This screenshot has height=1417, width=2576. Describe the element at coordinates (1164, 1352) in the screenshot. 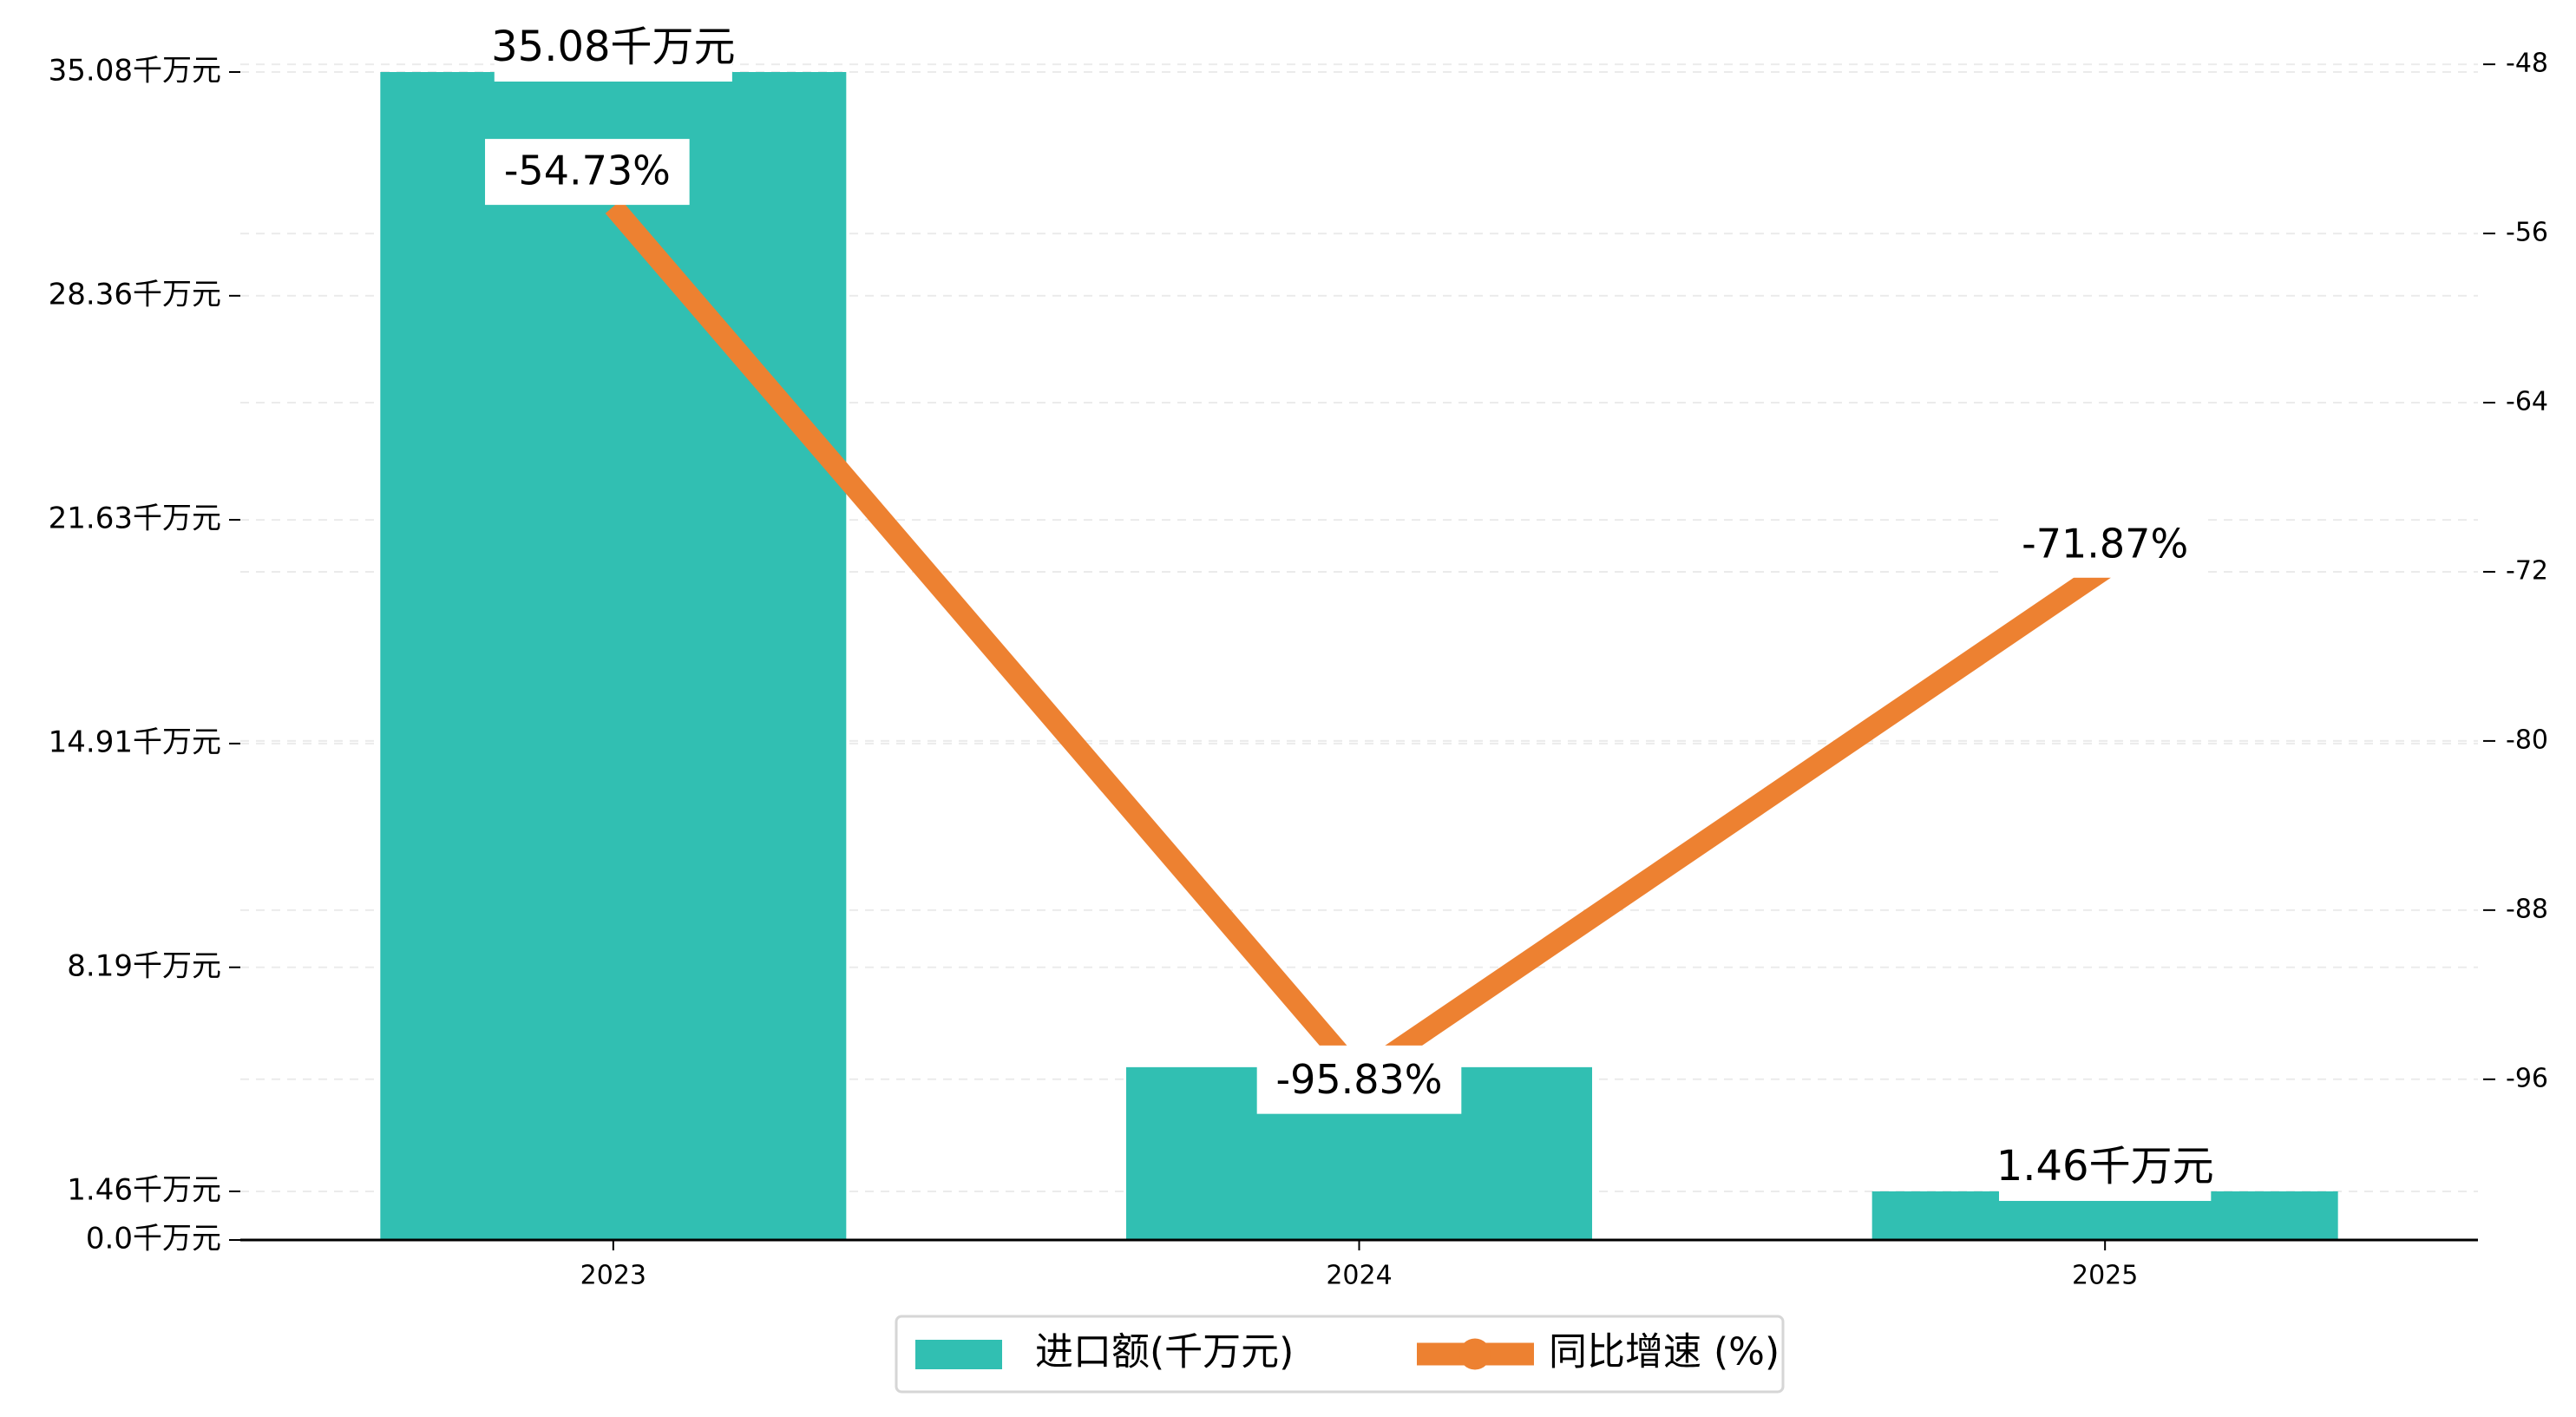

I see `legend-label-bar: 进口额(千万元)` at that location.